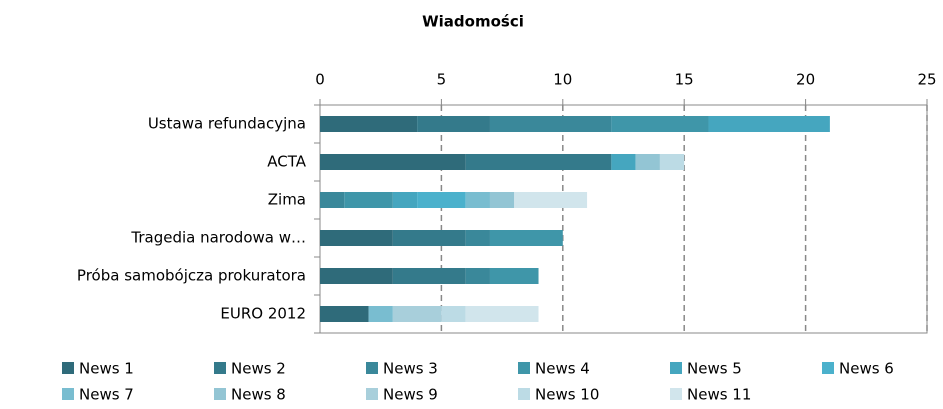 The image size is (943, 409). What do you see at coordinates (191, 276) in the screenshot?
I see `y-tick-label: Próba samobójcza prokuratora` at bounding box center [191, 276].